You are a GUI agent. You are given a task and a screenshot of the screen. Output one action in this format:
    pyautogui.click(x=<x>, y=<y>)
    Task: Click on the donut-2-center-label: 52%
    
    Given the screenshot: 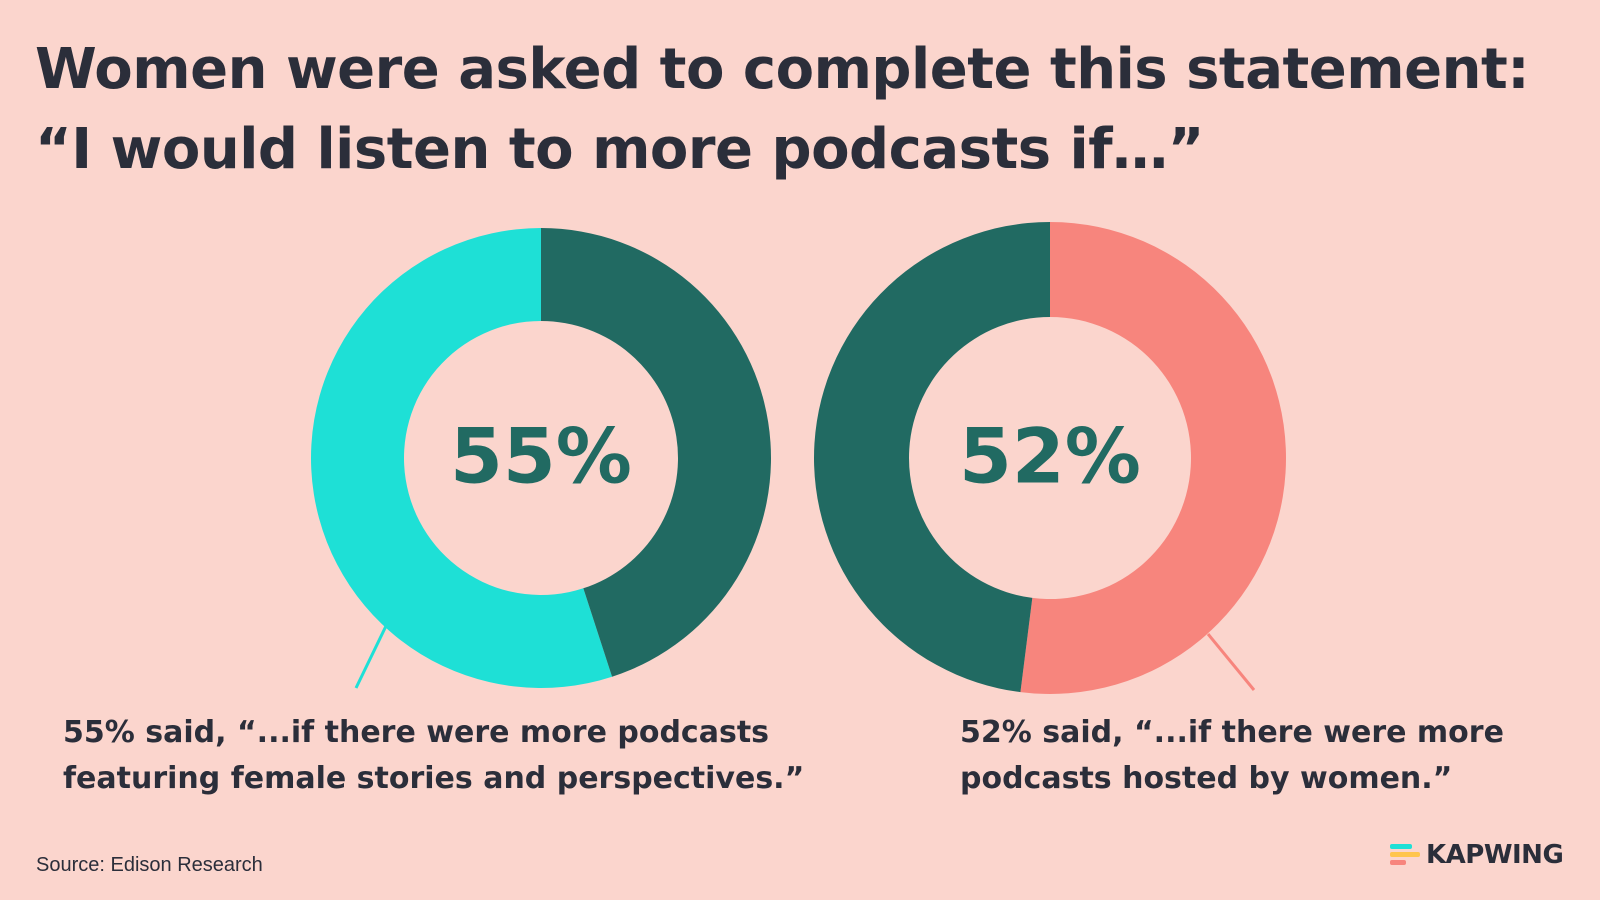 What is the action you would take?
    pyautogui.click(x=1050, y=456)
    